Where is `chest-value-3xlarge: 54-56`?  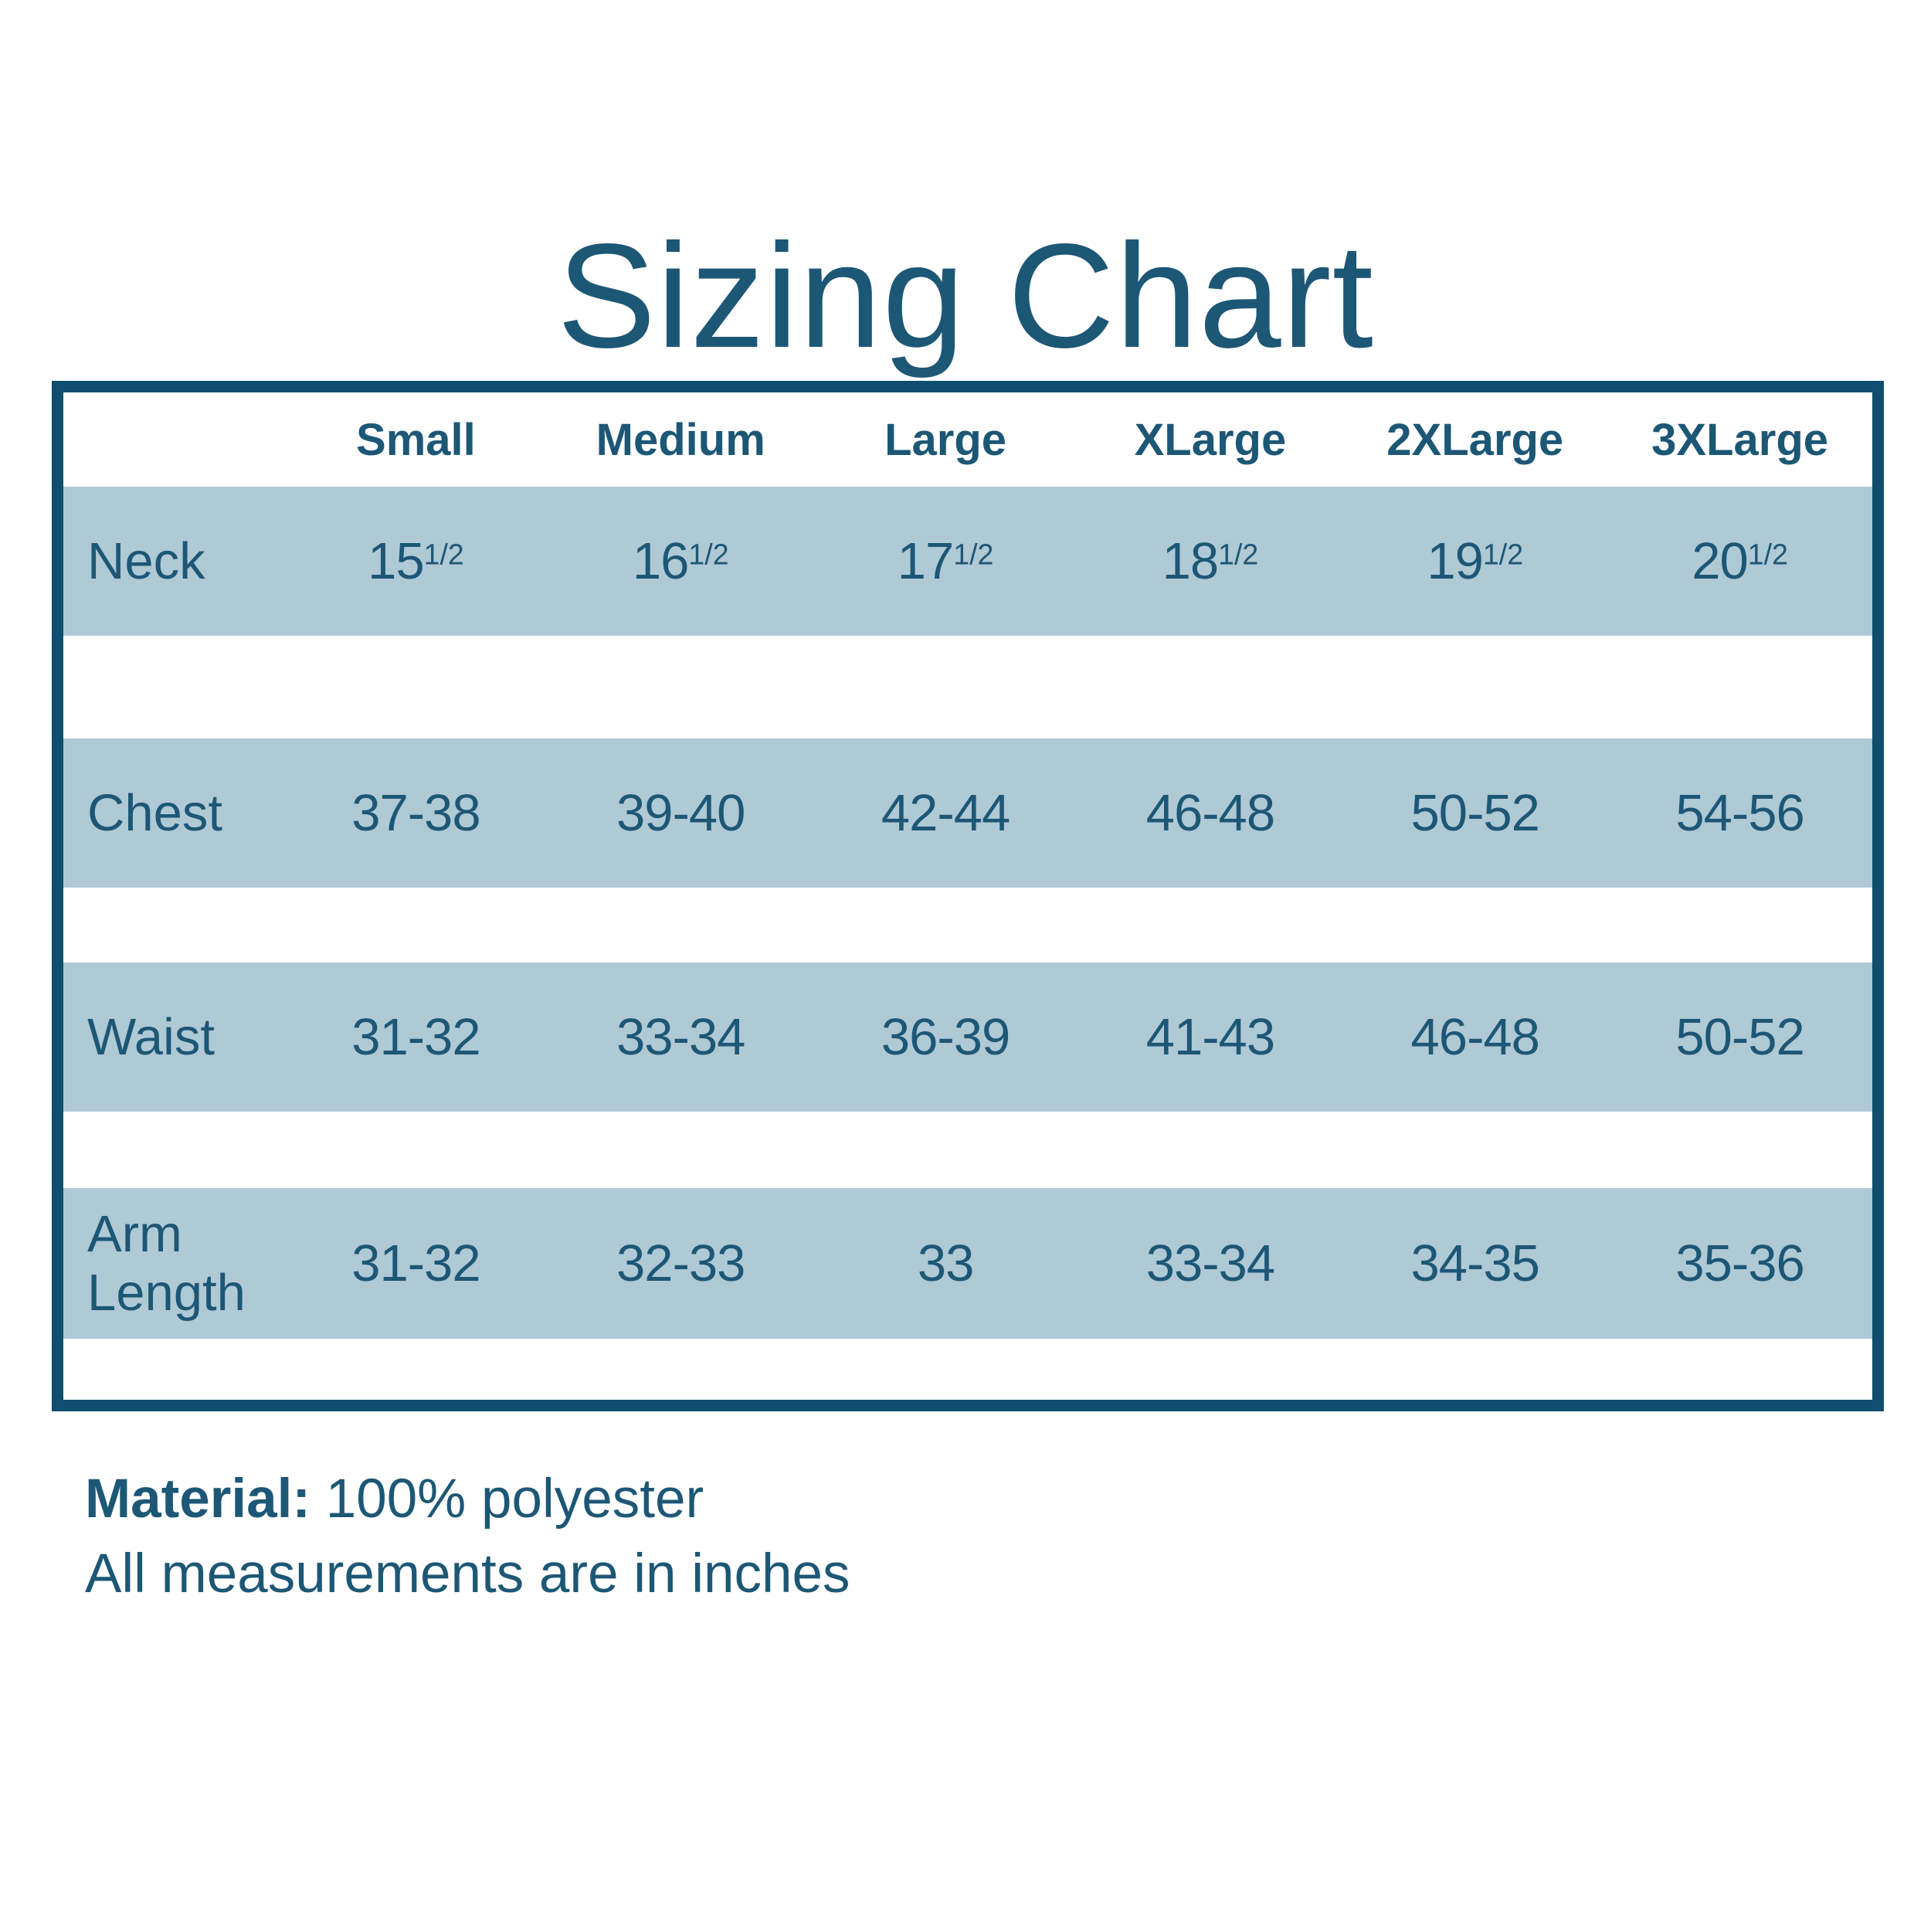
chest-value-3xlarge: 54-56 is located at coordinates (1739, 813).